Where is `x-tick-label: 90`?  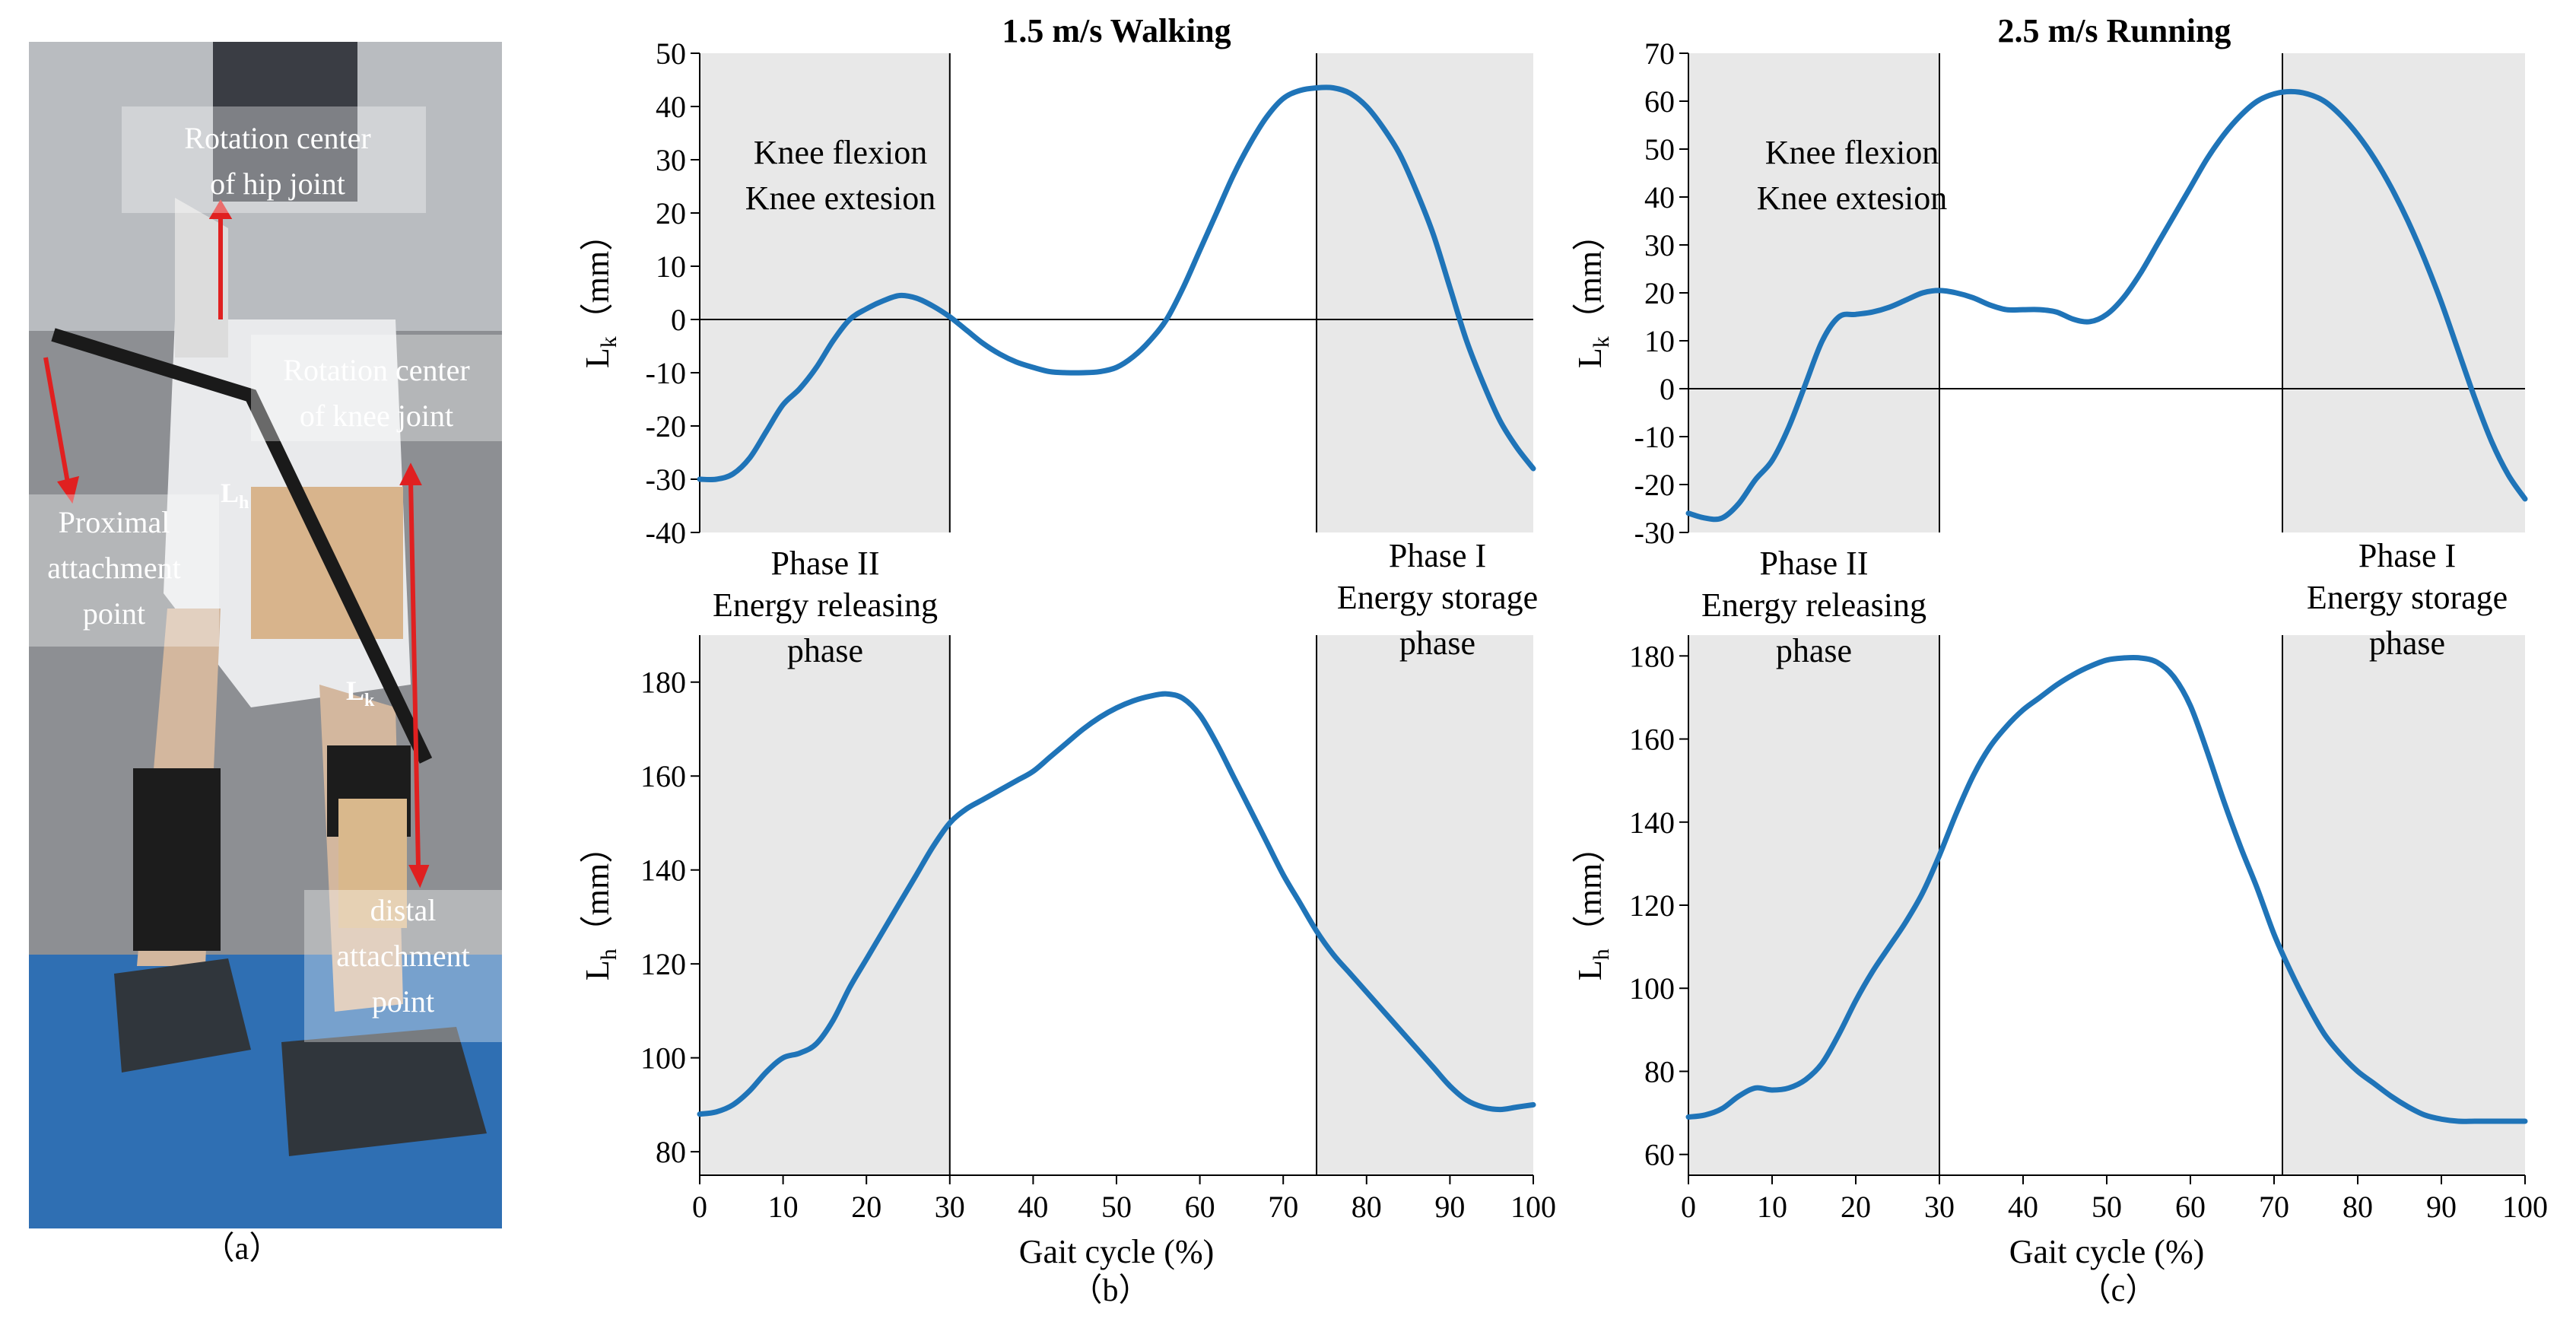
x-tick-label: 90 is located at coordinates (2441, 1207).